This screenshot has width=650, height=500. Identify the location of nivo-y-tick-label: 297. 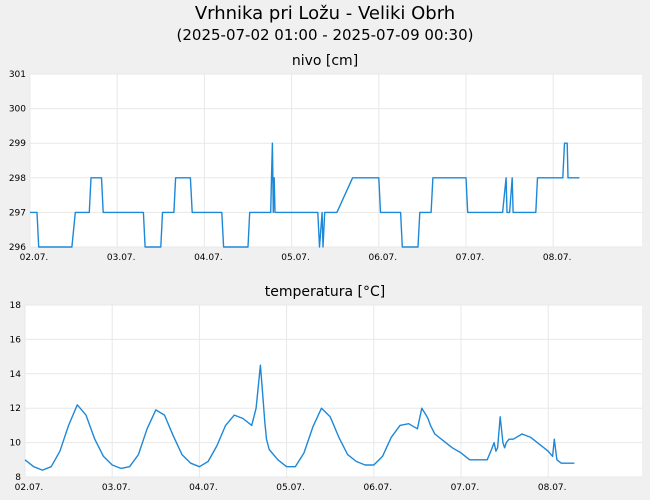
(17, 213).